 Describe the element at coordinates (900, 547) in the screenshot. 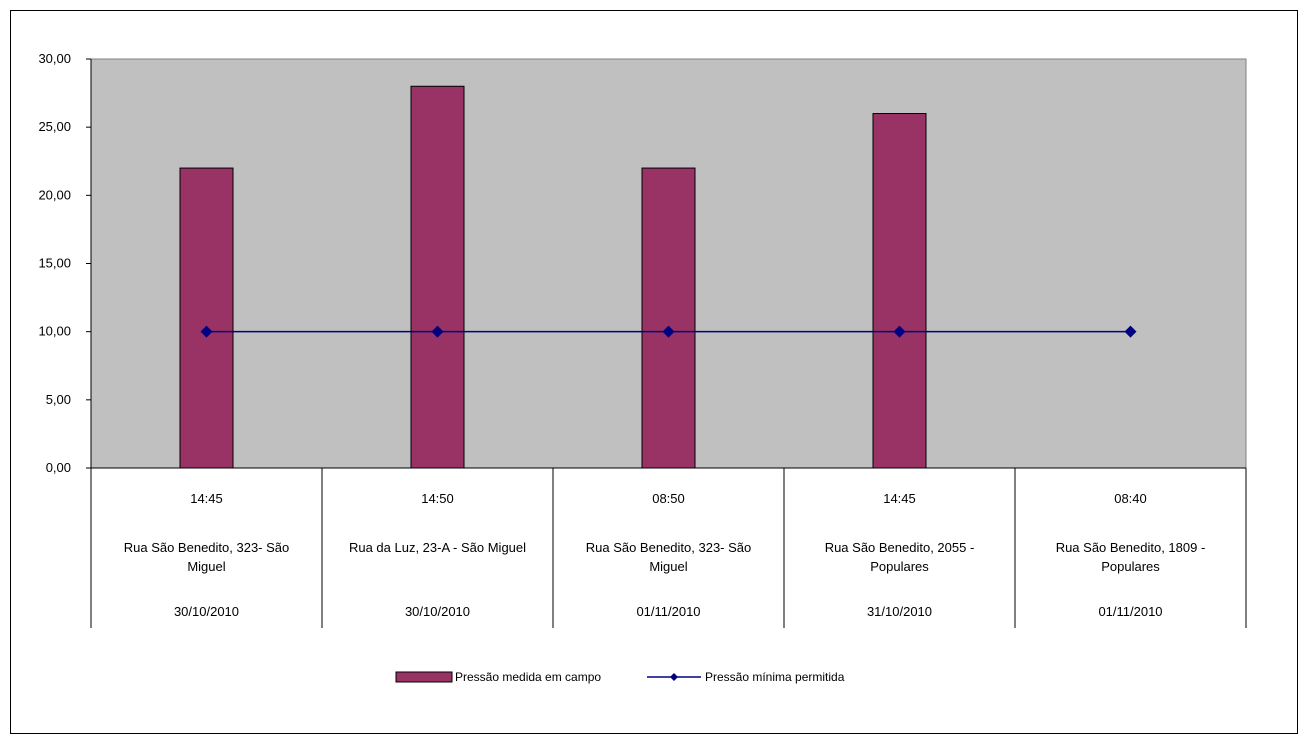

I see `category-address-label: Rua São Benedito, 2055 -` at that location.